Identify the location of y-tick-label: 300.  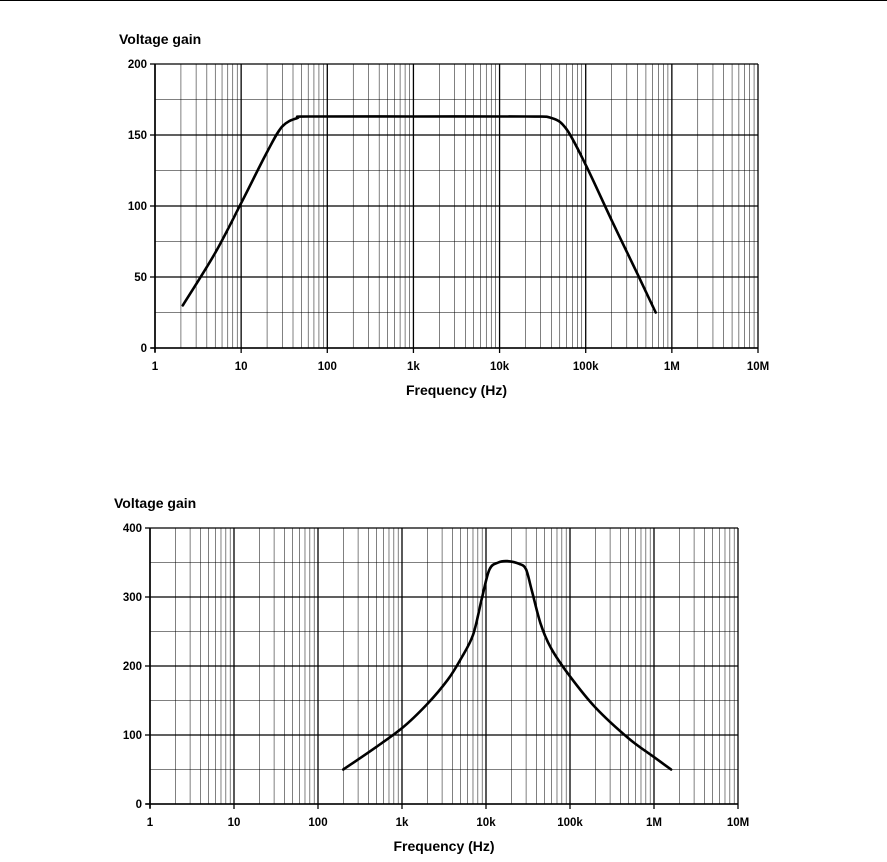
(132, 598).